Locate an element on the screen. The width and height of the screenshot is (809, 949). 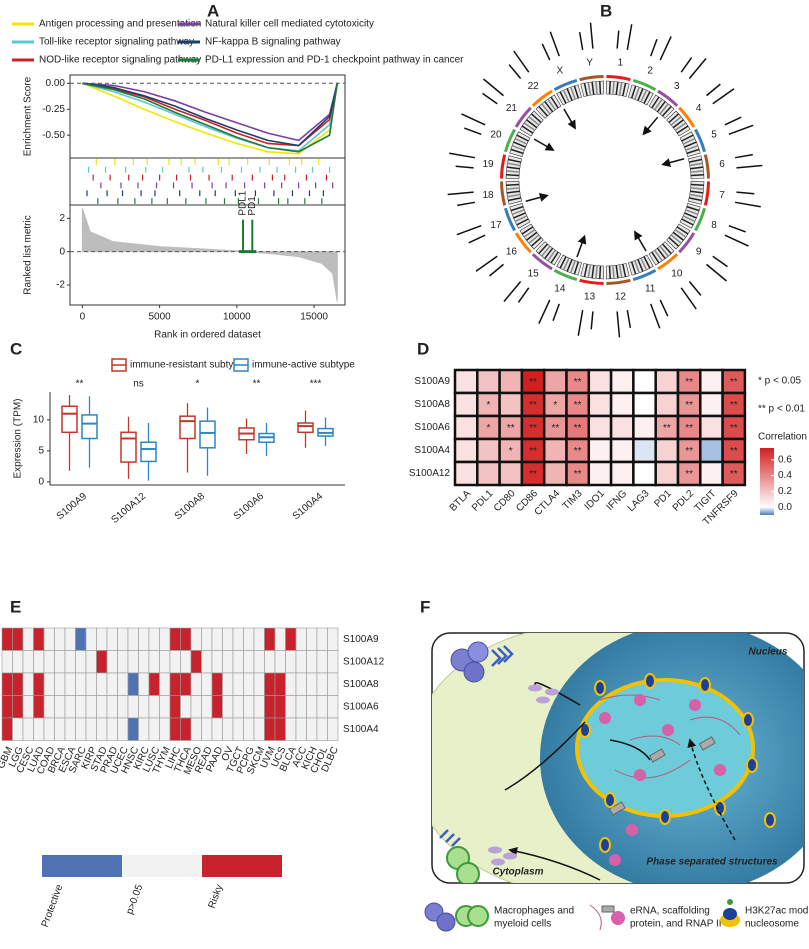
x-tick-label: 0 is located at coordinates (83, 317).